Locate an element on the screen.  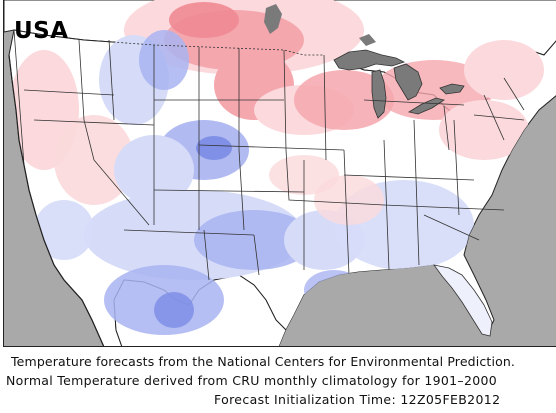
florida-land is located at coordinates (463, 300).